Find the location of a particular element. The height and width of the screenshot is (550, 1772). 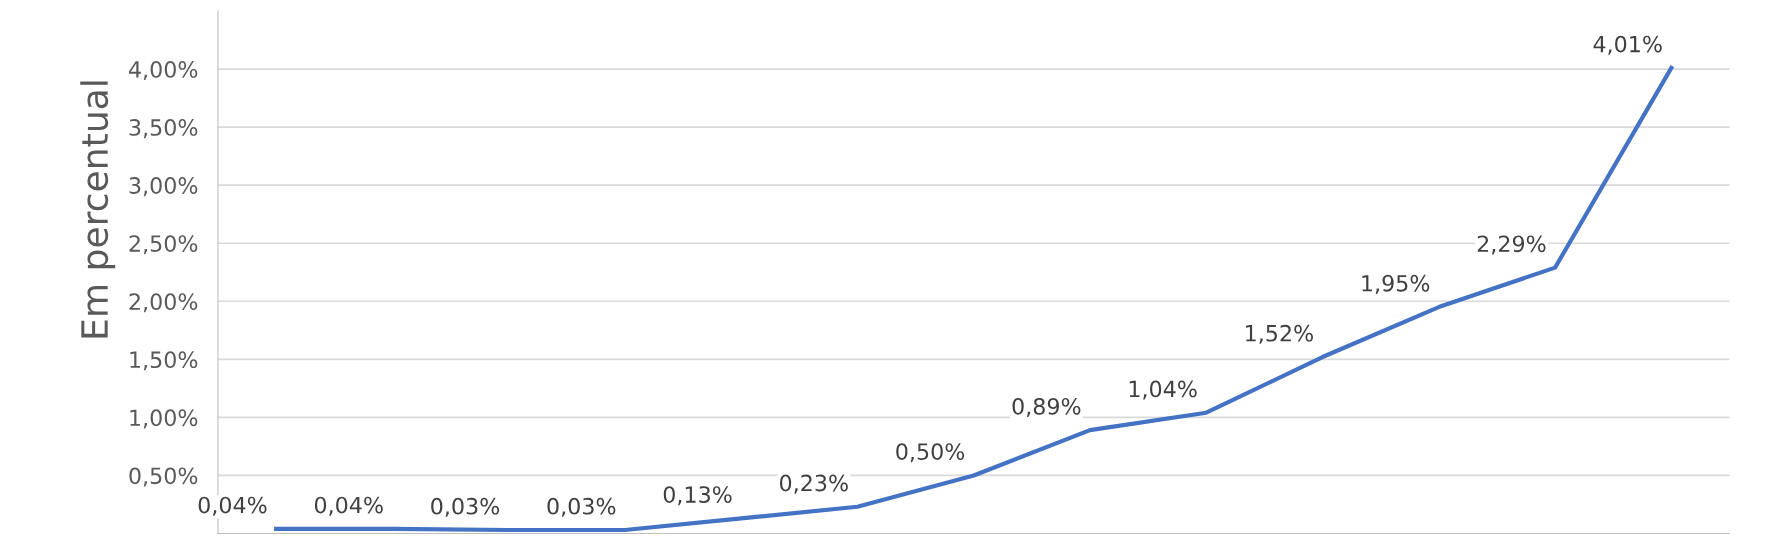

y-tick-label: 4,00% is located at coordinates (163, 71).